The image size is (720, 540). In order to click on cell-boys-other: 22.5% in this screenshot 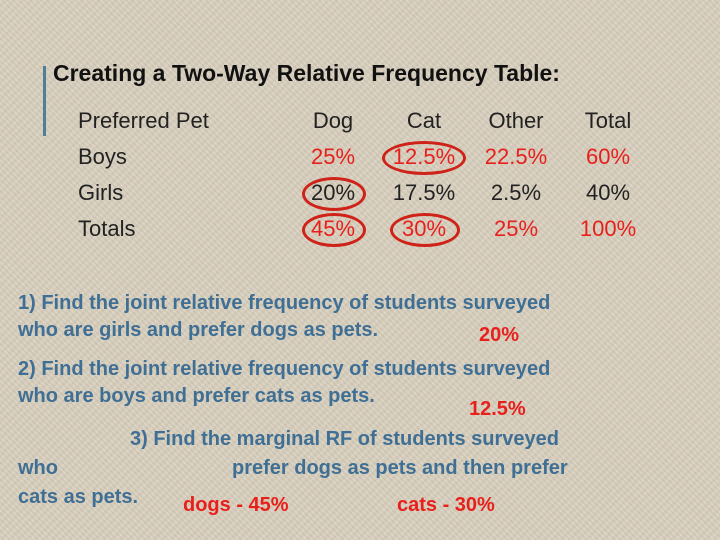, I will do `click(516, 156)`.